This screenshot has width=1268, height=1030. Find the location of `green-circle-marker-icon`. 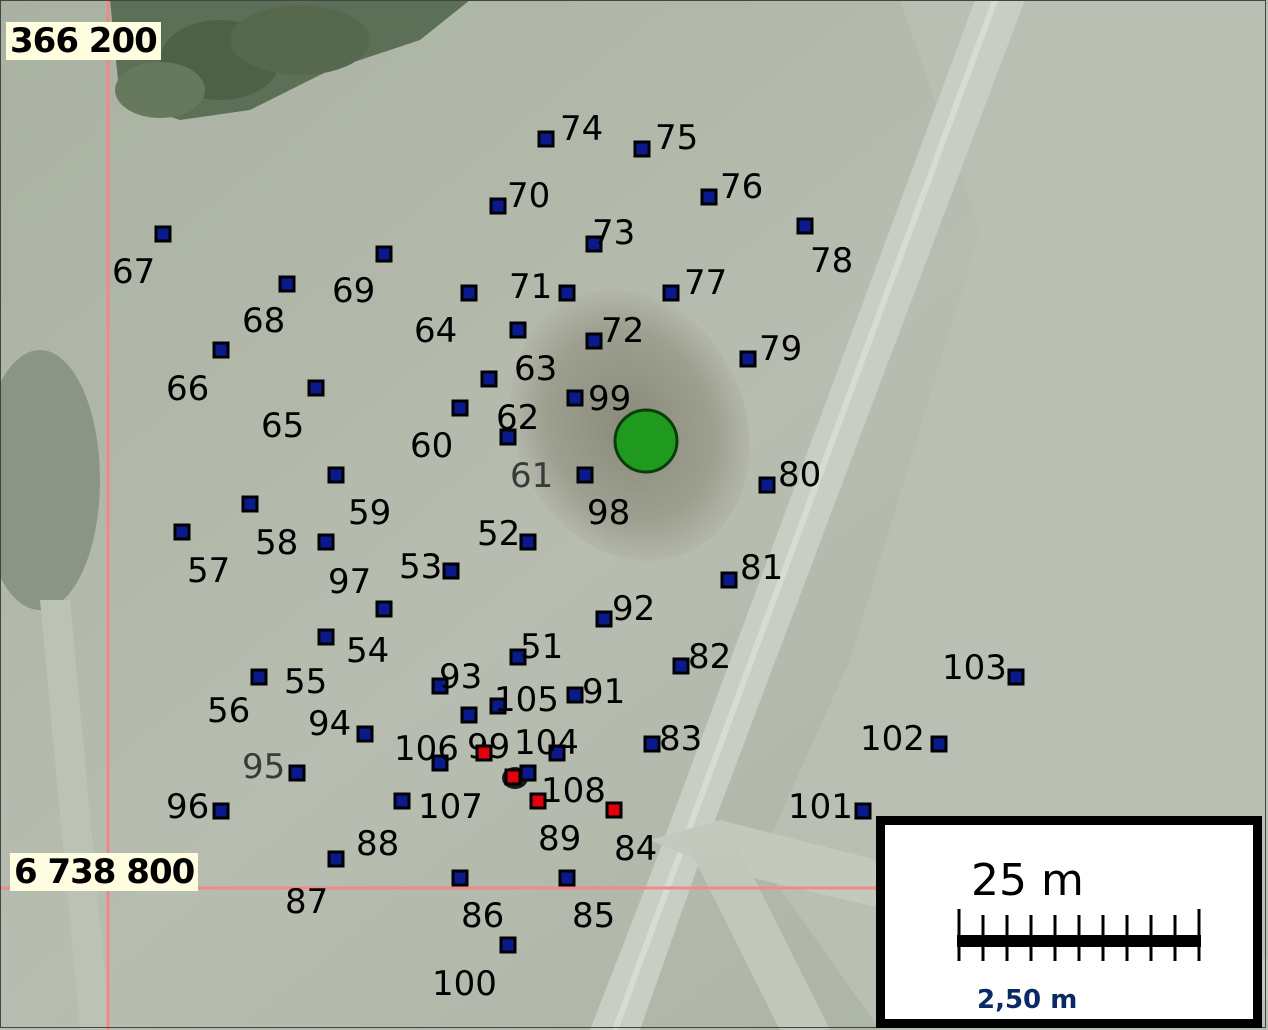

green-circle-marker-icon is located at coordinates (646, 441).